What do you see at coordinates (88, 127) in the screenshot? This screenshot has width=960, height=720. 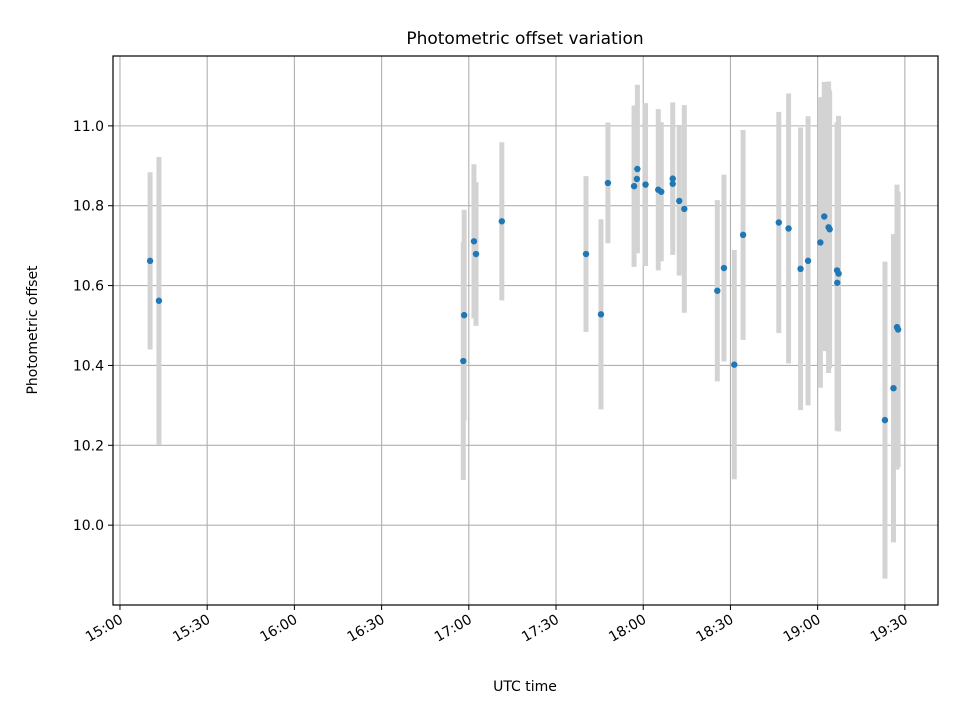 I see `y-tick-label: 11.0` at bounding box center [88, 127].